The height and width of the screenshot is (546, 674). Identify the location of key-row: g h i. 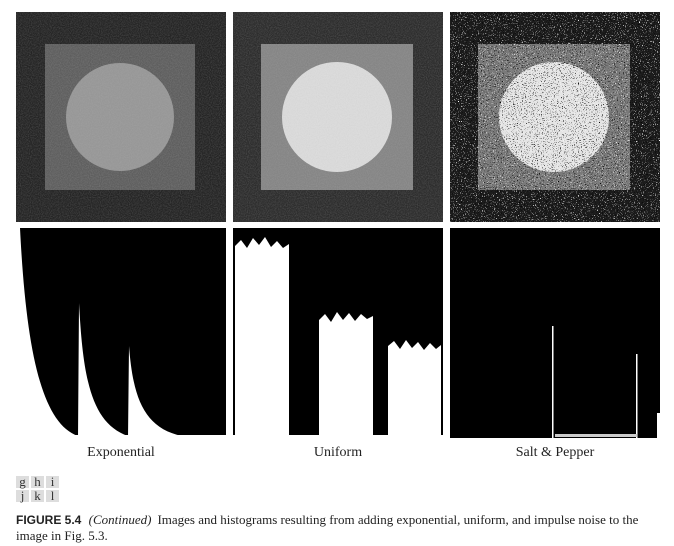
(37, 481).